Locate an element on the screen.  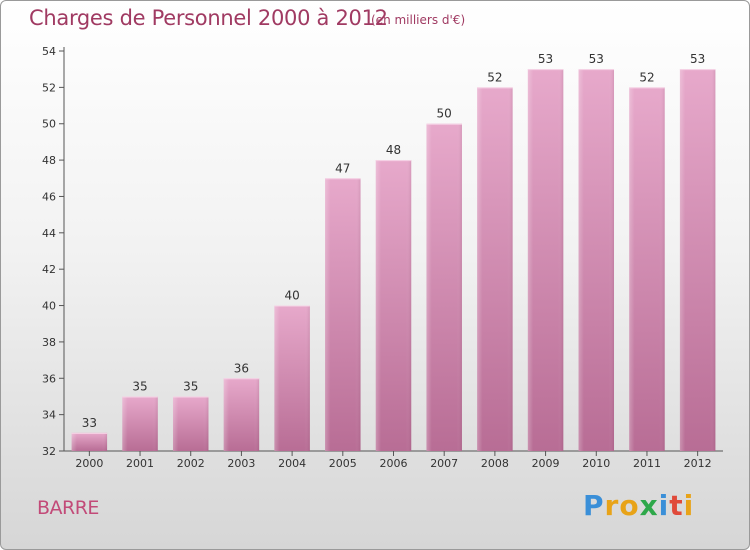
logo-letter: P is located at coordinates (594, 505).